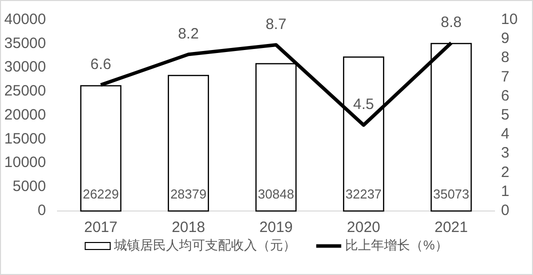  What do you see at coordinates (505, 191) in the screenshot?
I see `y2-tick-label: 1` at bounding box center [505, 191].